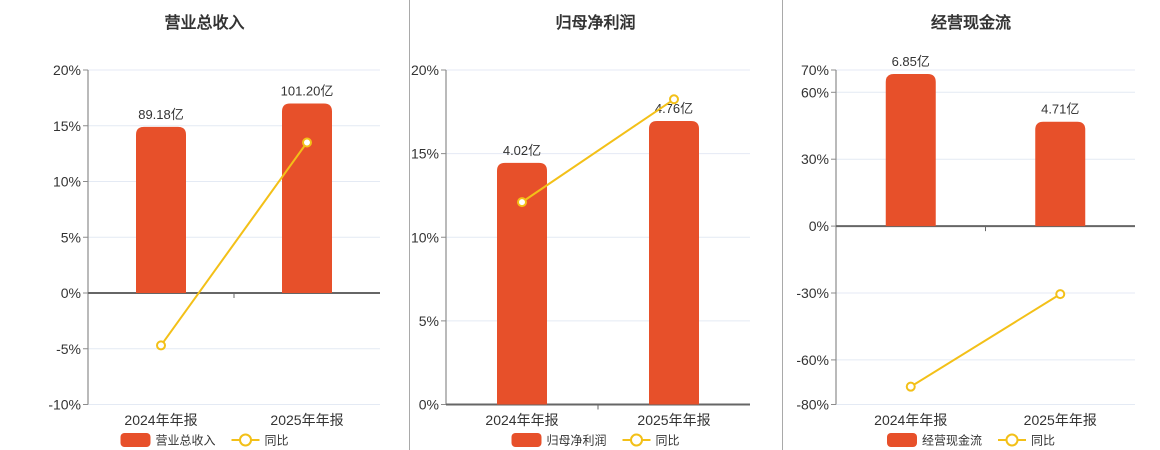  I want to click on chart-title: 归母净利润, so click(595, 22).